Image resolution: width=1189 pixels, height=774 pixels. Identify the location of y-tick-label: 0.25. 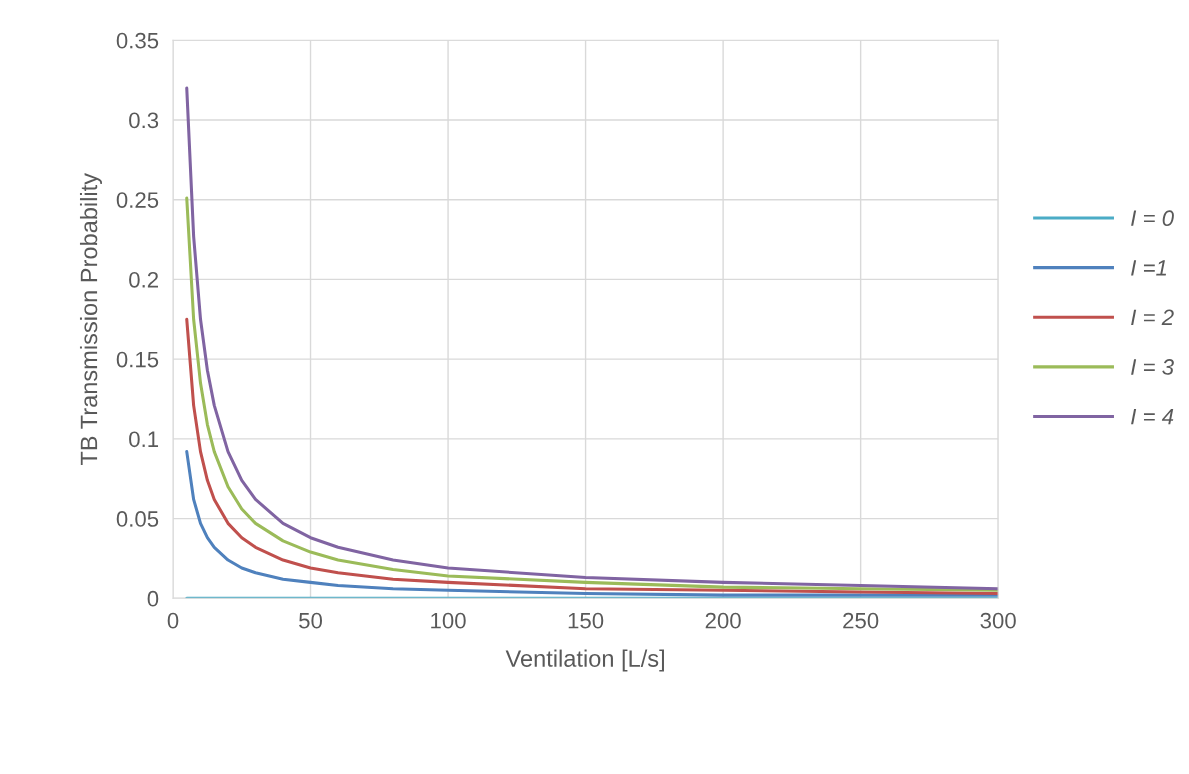
(137, 200).